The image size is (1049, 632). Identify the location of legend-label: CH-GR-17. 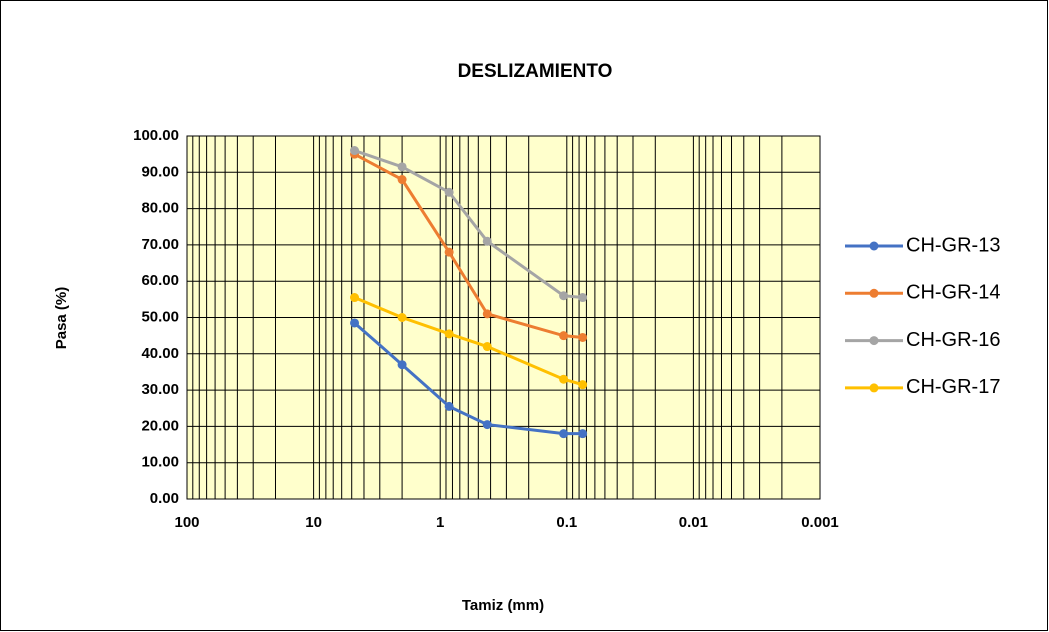
(953, 387).